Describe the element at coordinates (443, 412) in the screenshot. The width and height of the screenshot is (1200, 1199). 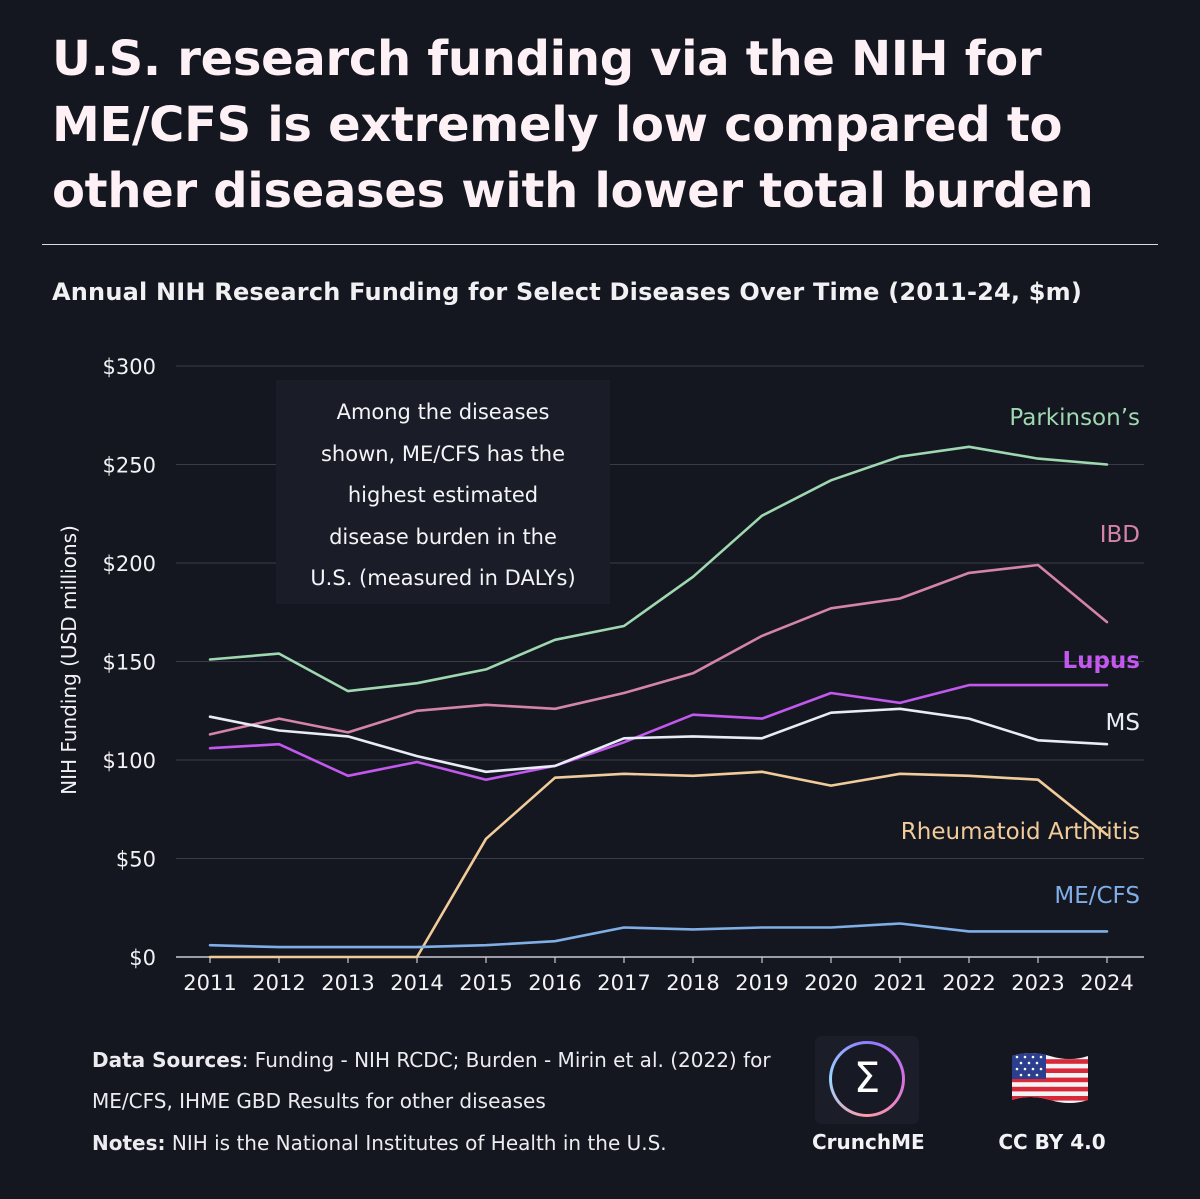
I see `callout-line: Among the diseases` at that location.